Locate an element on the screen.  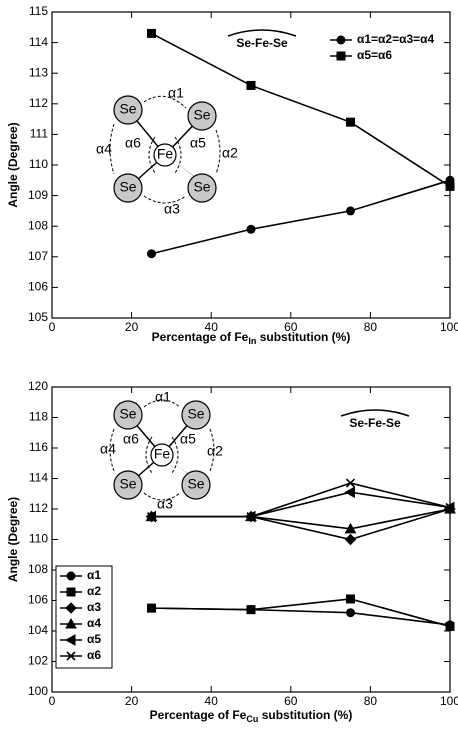
y-tick-label: 107 is located at coordinates (38, 256).